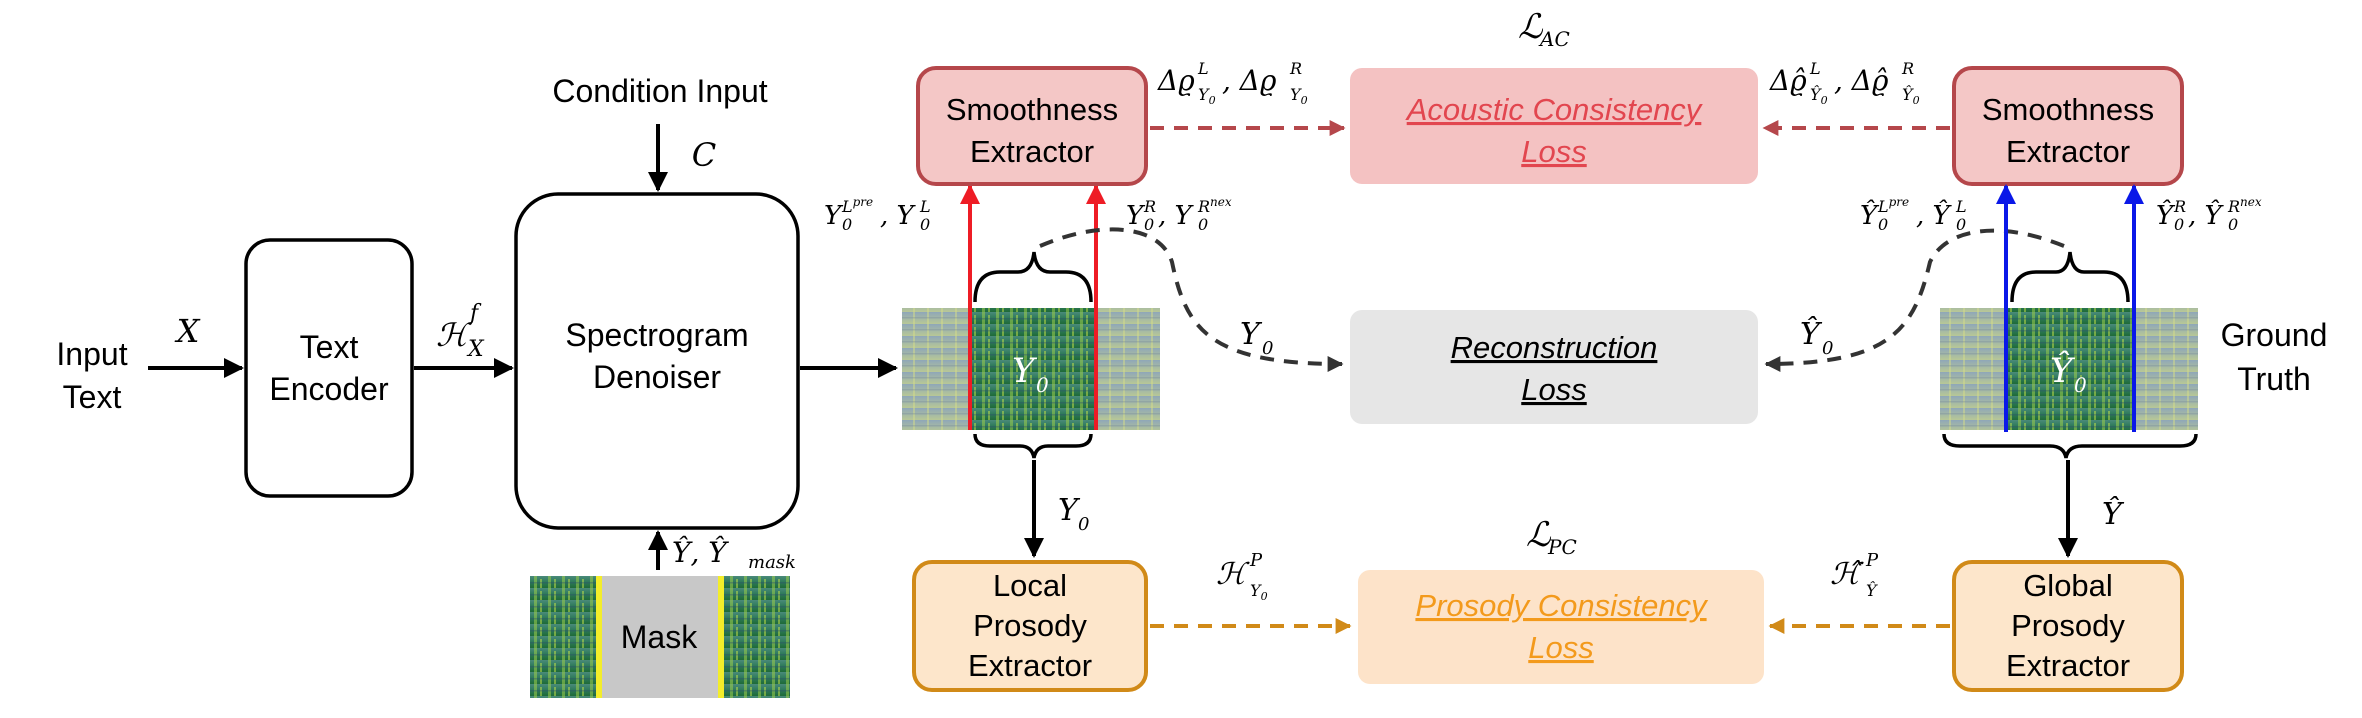  What do you see at coordinates (1032, 109) in the screenshot?
I see `smoothness-left-label: Smoothness` at bounding box center [1032, 109].